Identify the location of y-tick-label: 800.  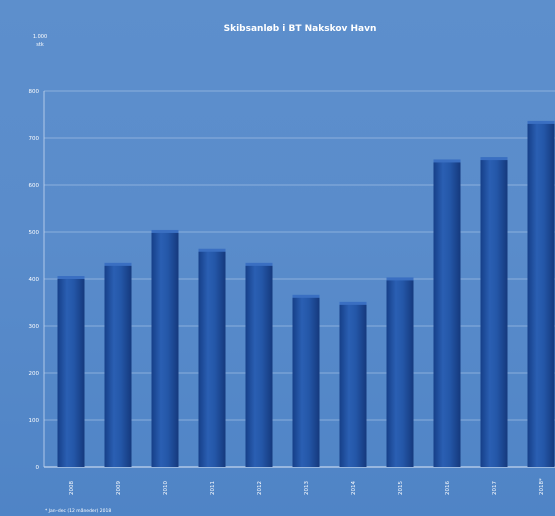
(34, 92).